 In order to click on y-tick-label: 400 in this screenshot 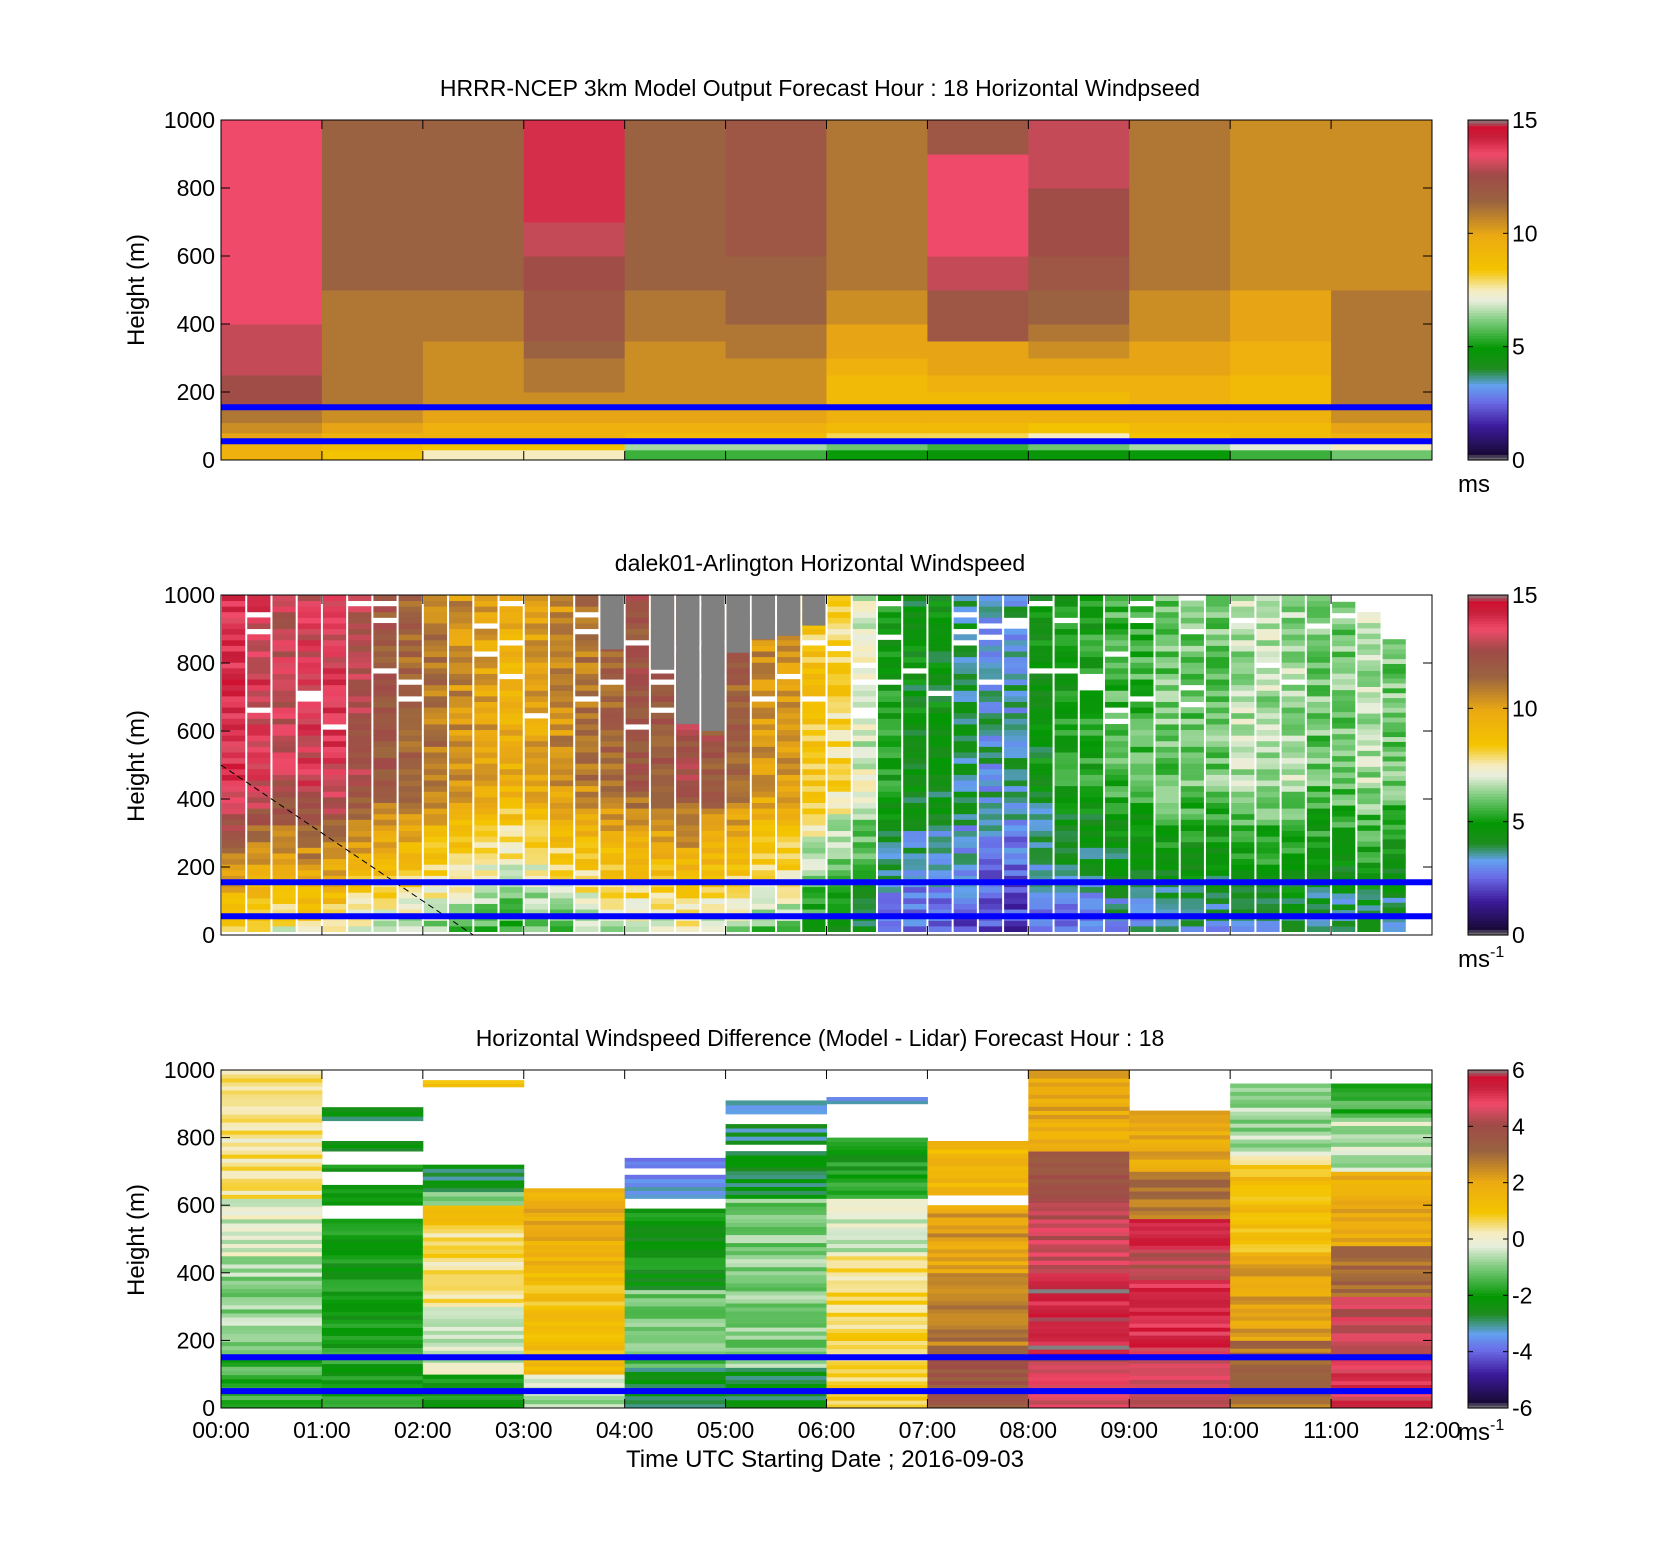, I will do `click(196, 324)`.